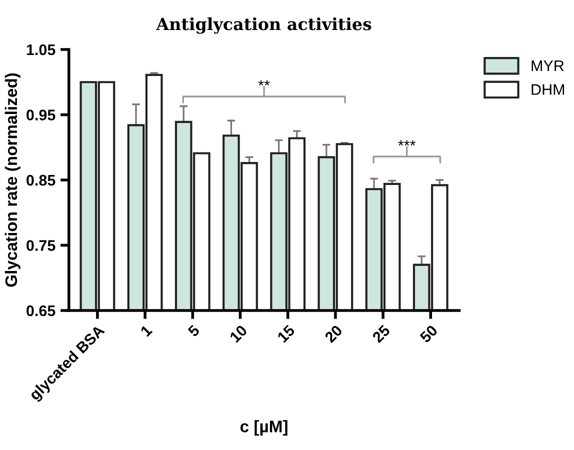 This screenshot has height=450, width=574. What do you see at coordinates (146, 330) in the screenshot?
I see `x-tick-label: 1` at bounding box center [146, 330].